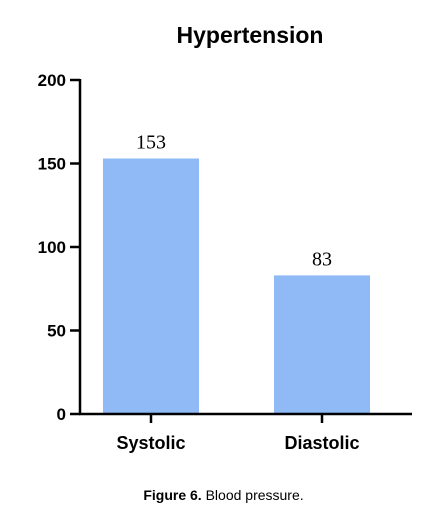 Image resolution: width=447 pixels, height=512 pixels. Describe the element at coordinates (254, 495) in the screenshot. I see `figure-caption-text: Blood pressure.` at that location.